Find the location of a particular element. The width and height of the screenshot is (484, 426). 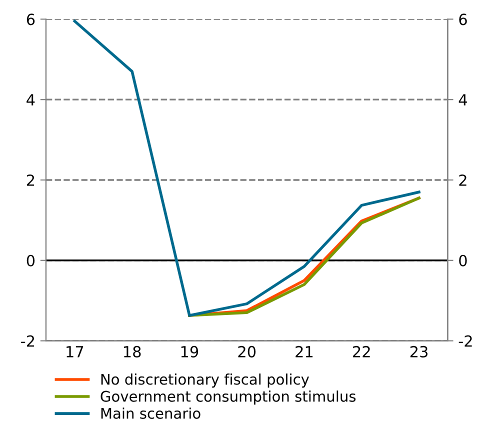

y-tick-label: 2 is located at coordinates (30, 180).